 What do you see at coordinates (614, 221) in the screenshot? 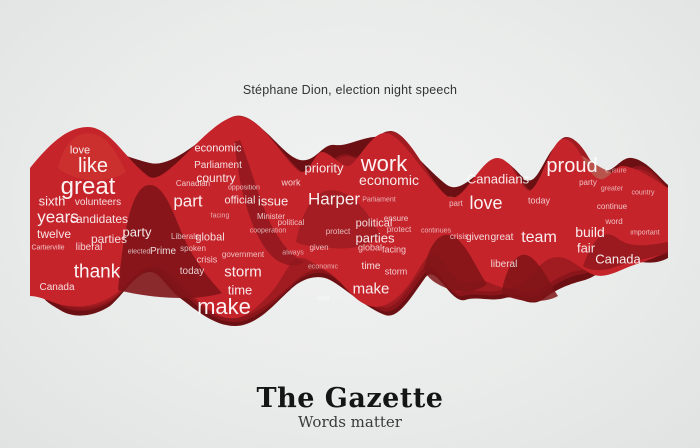
I see `wave-word: word` at bounding box center [614, 221].